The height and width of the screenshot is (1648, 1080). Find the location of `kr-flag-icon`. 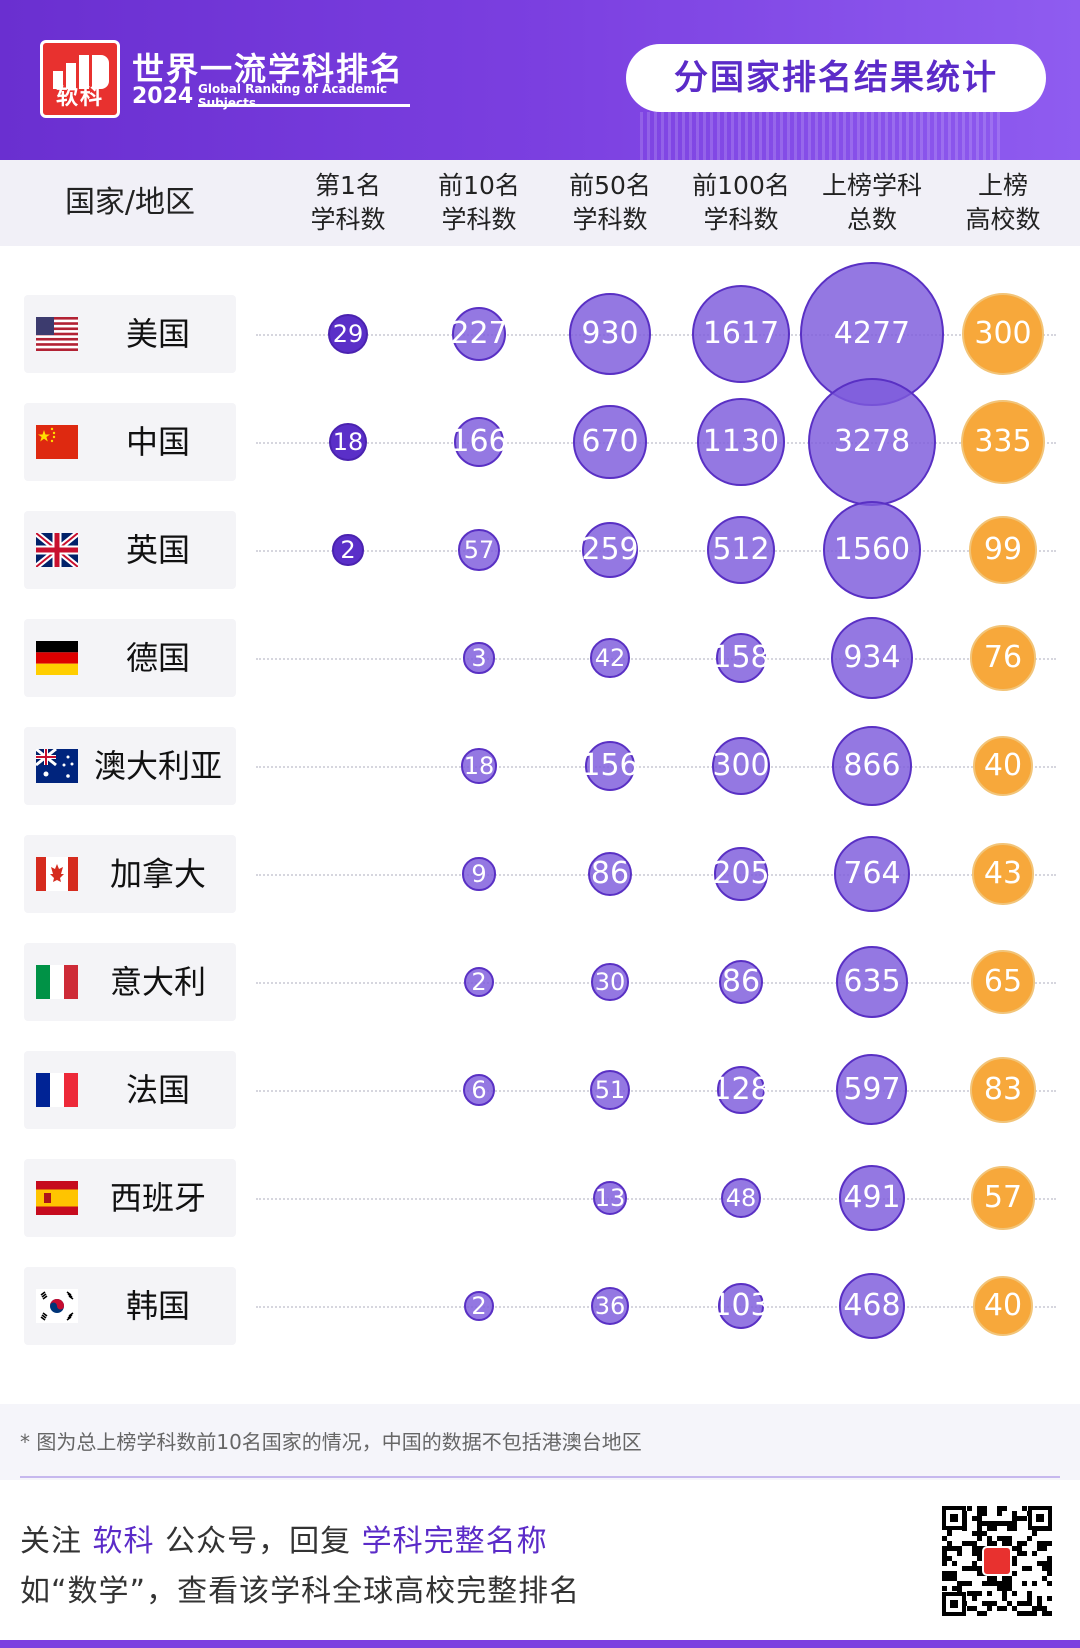

kr-flag-icon is located at coordinates (57, 1306).